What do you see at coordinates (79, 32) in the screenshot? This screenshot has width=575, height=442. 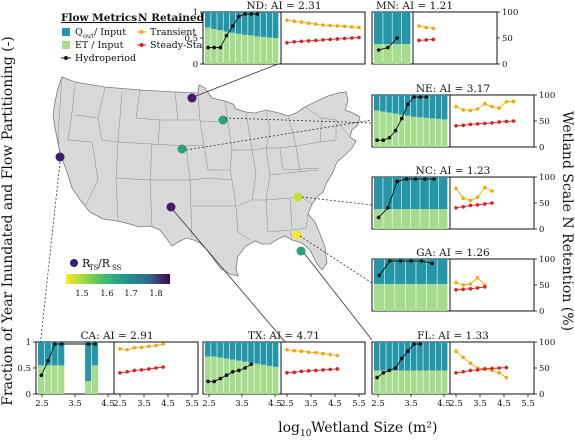 I see `legend-qout-text: Q` at bounding box center [79, 32].